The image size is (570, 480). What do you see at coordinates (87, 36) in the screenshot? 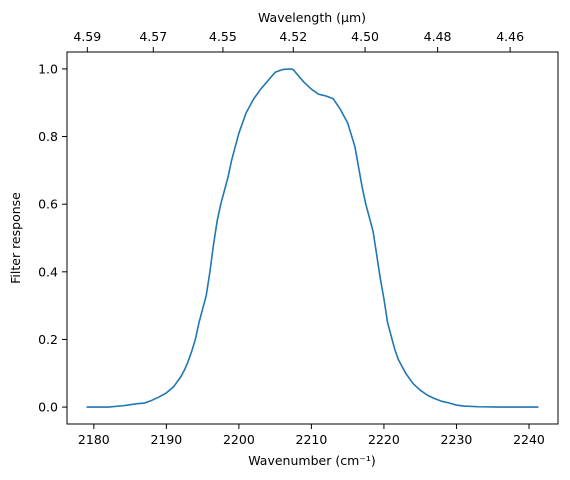
I see `top-tick-label: 4.59` at bounding box center [87, 36].